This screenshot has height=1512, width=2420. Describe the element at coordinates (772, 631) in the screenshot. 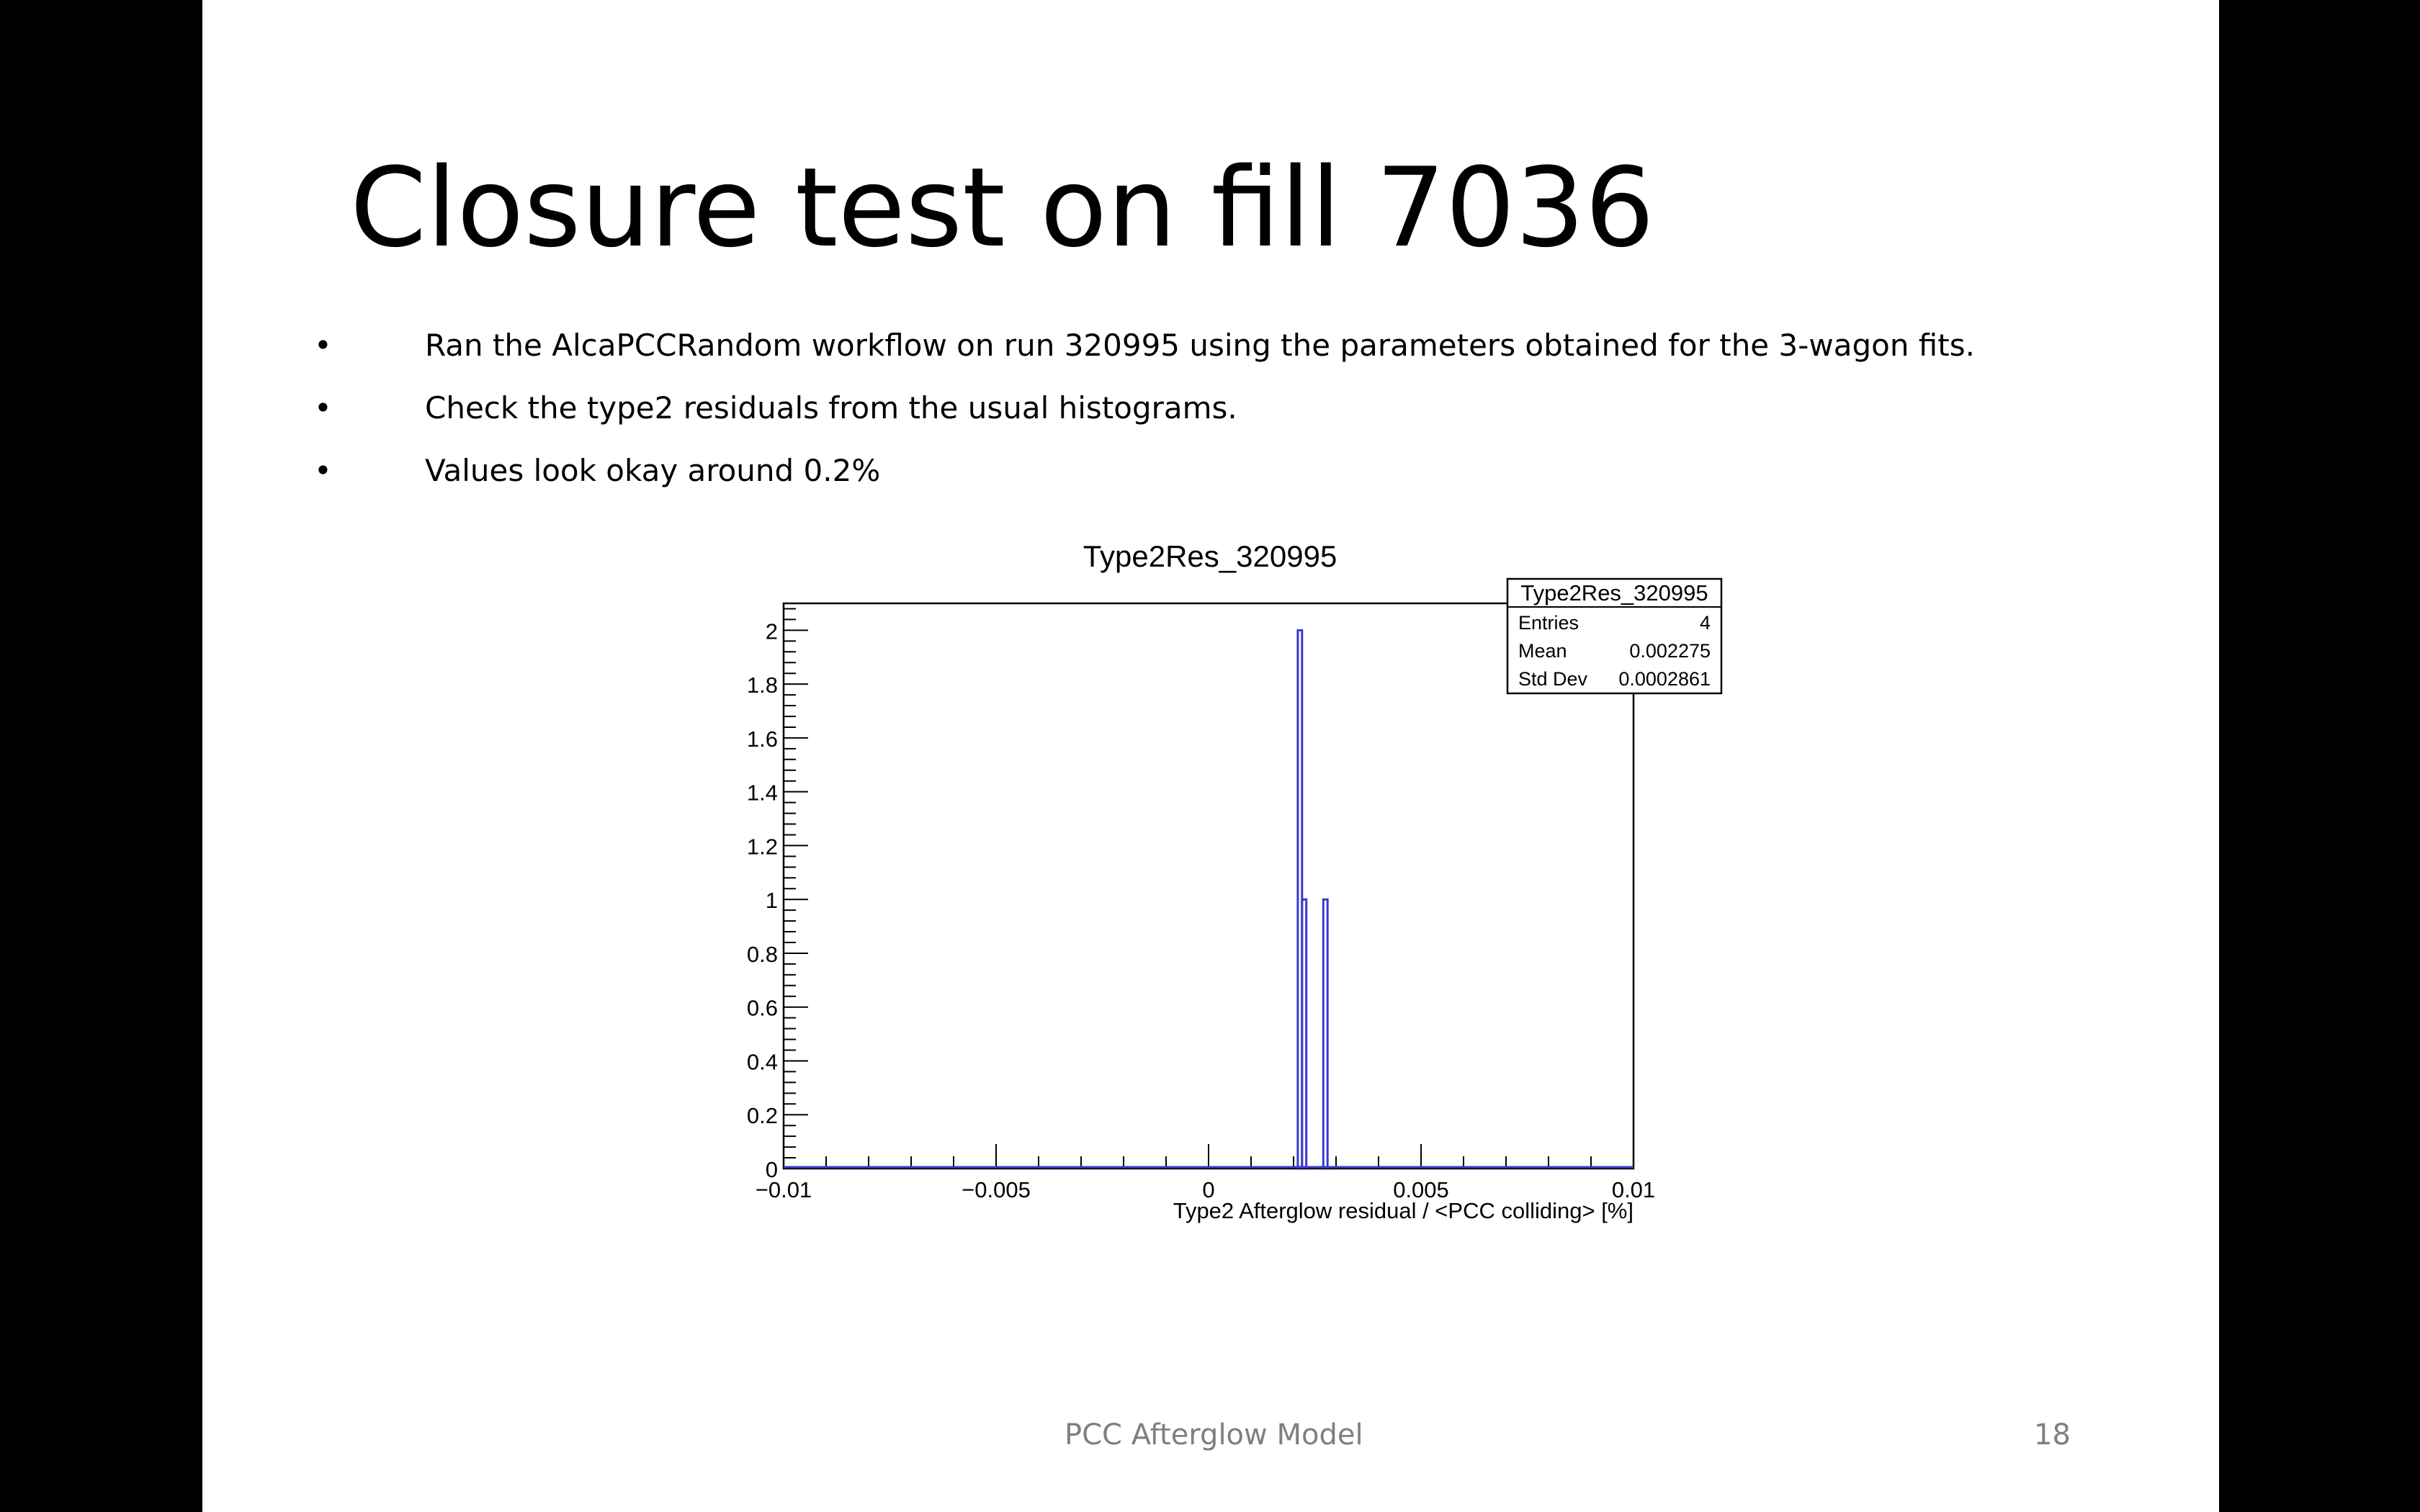

I see `y-tick-label: 2` at that location.